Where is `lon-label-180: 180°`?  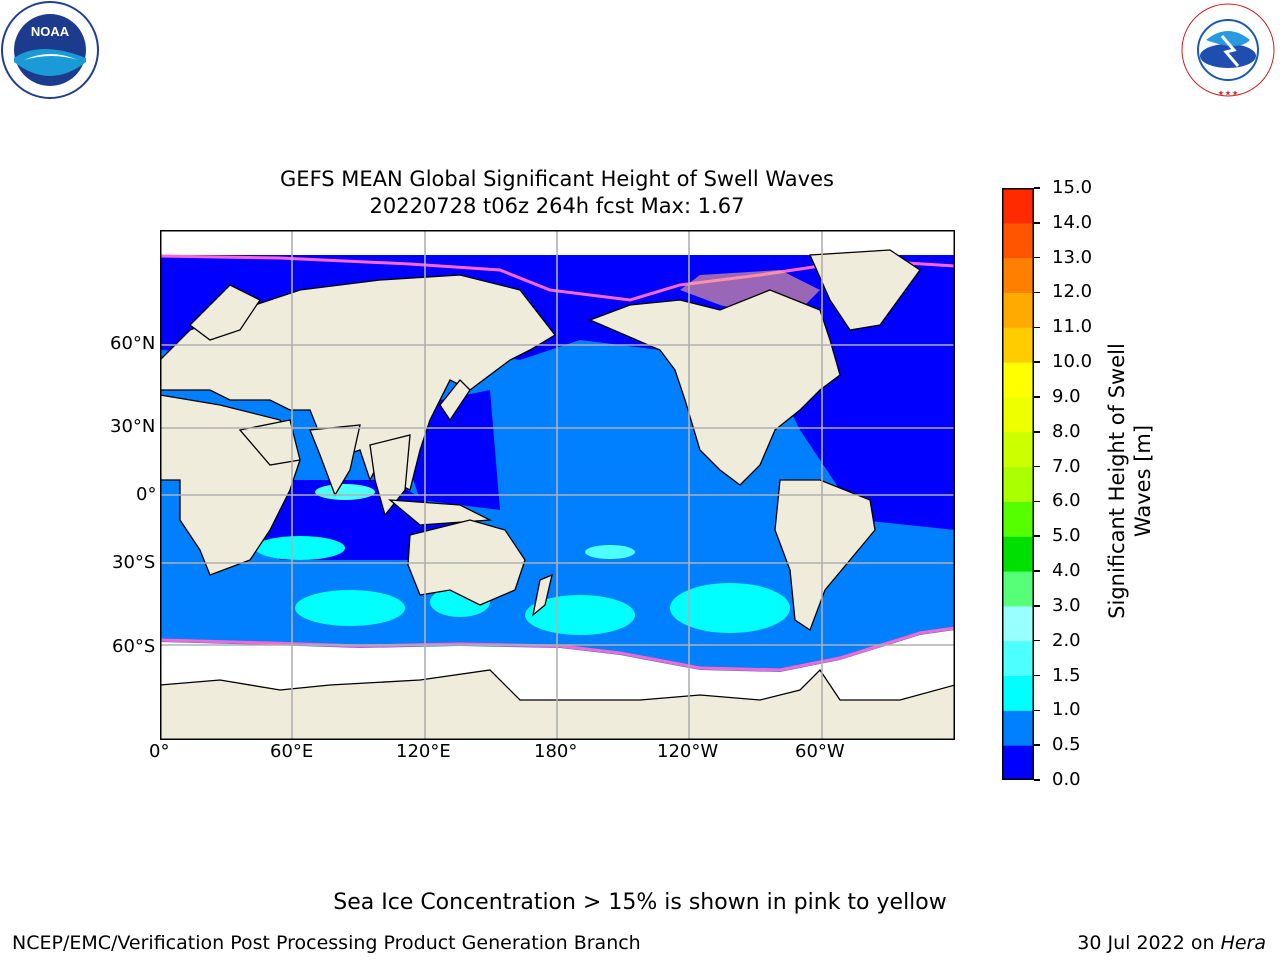 lon-label-180: 180° is located at coordinates (556, 751).